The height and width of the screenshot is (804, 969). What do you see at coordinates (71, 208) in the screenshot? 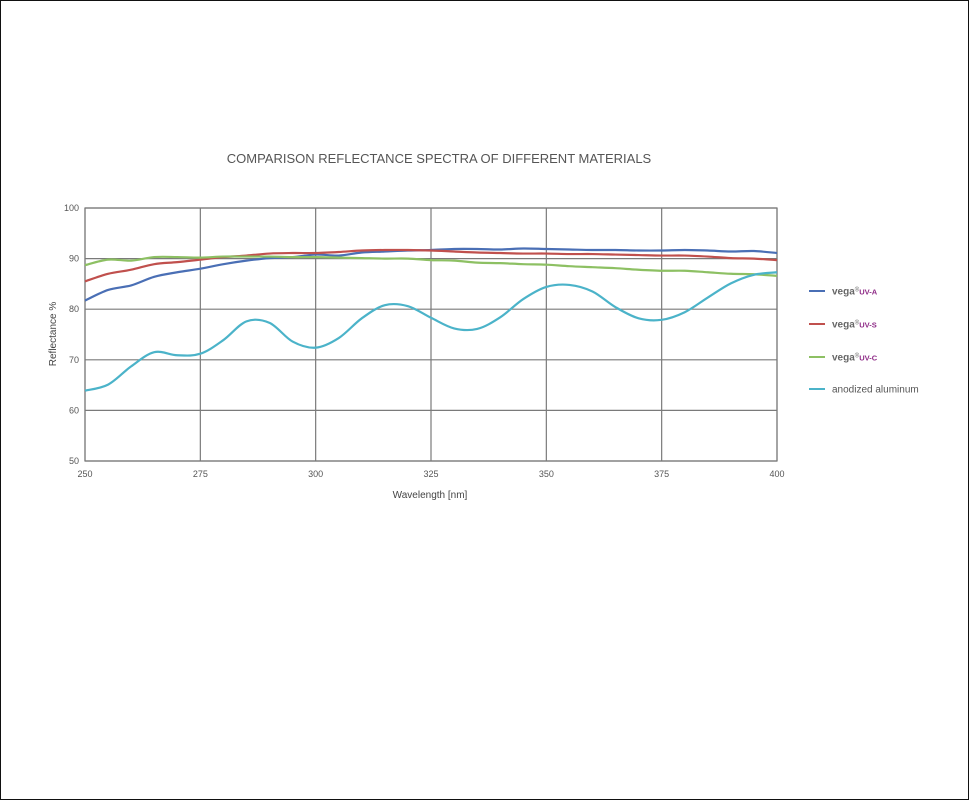
I see `y-tick-label: 100` at bounding box center [71, 208].